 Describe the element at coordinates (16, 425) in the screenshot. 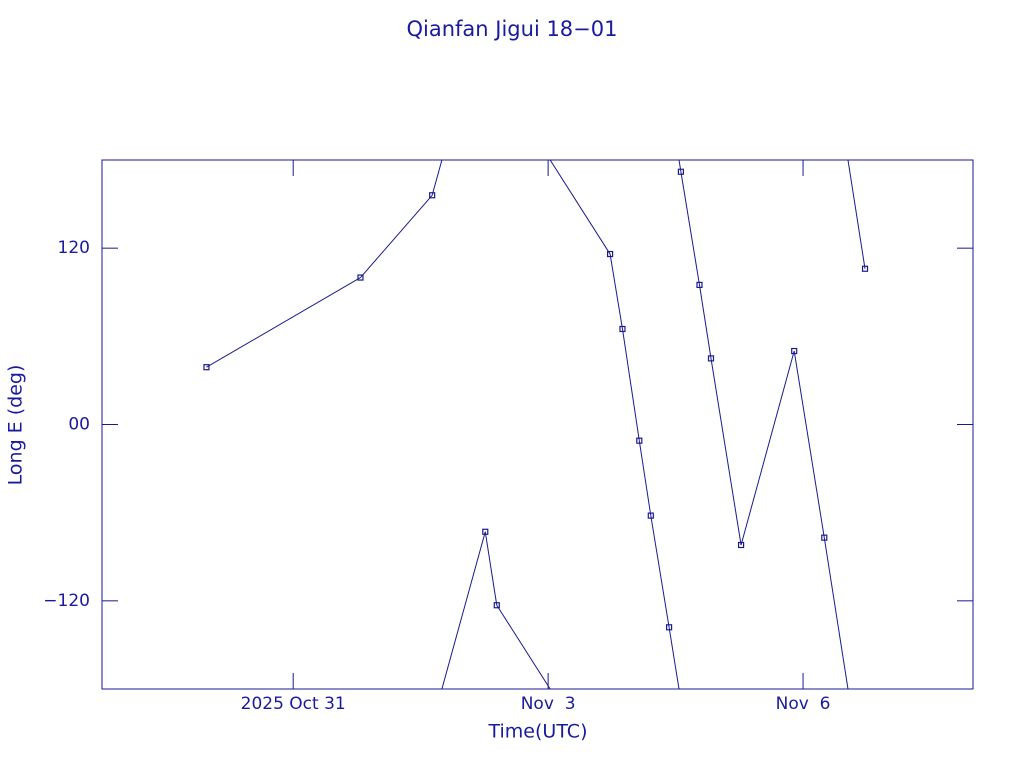

I see `y-axis-label: Long E (deg)` at that location.